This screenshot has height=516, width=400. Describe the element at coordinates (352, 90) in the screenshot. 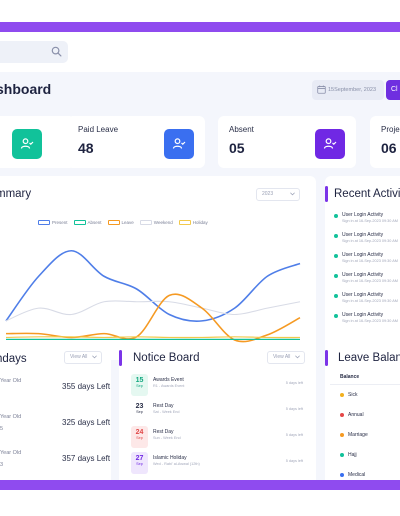

I see `date-text: 15September, 2023` at that location.